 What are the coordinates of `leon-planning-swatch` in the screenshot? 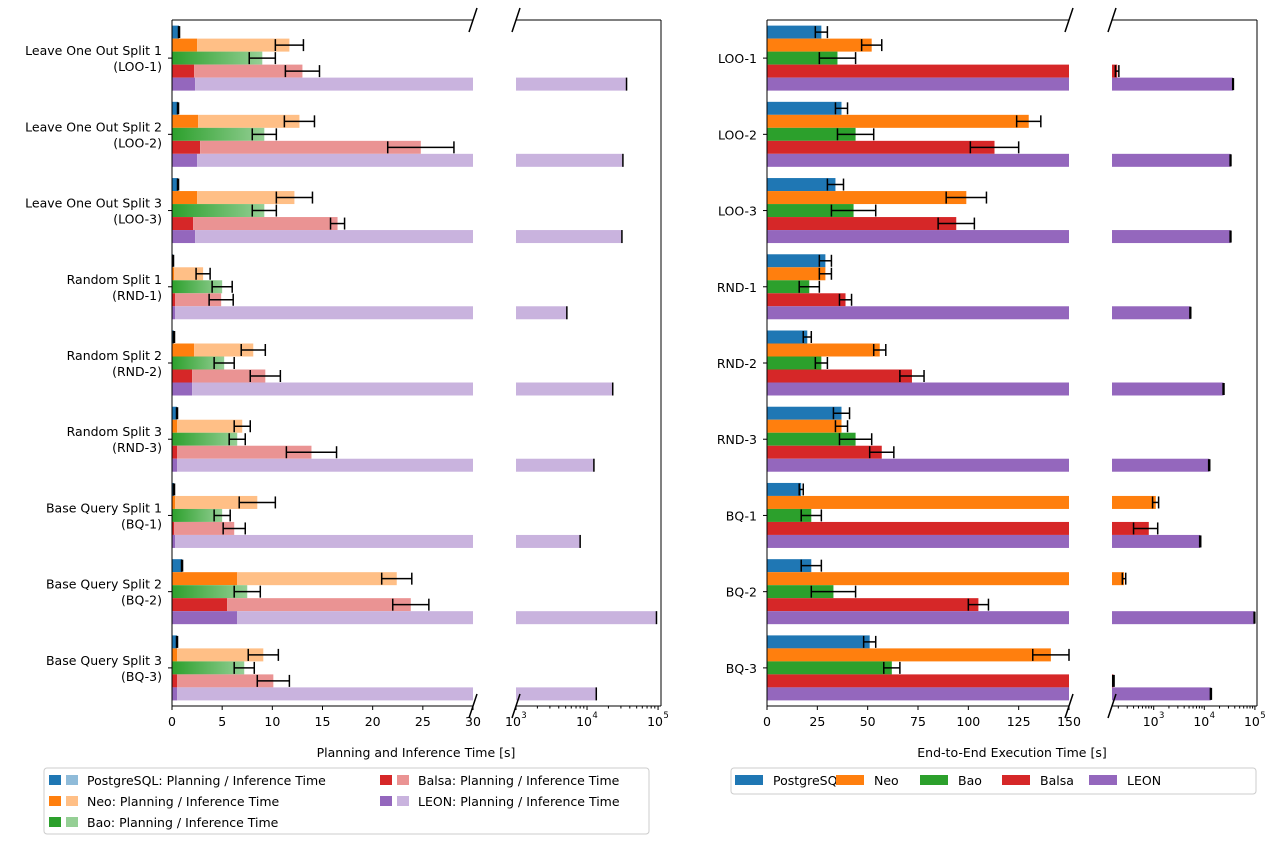 It's located at (386, 801).